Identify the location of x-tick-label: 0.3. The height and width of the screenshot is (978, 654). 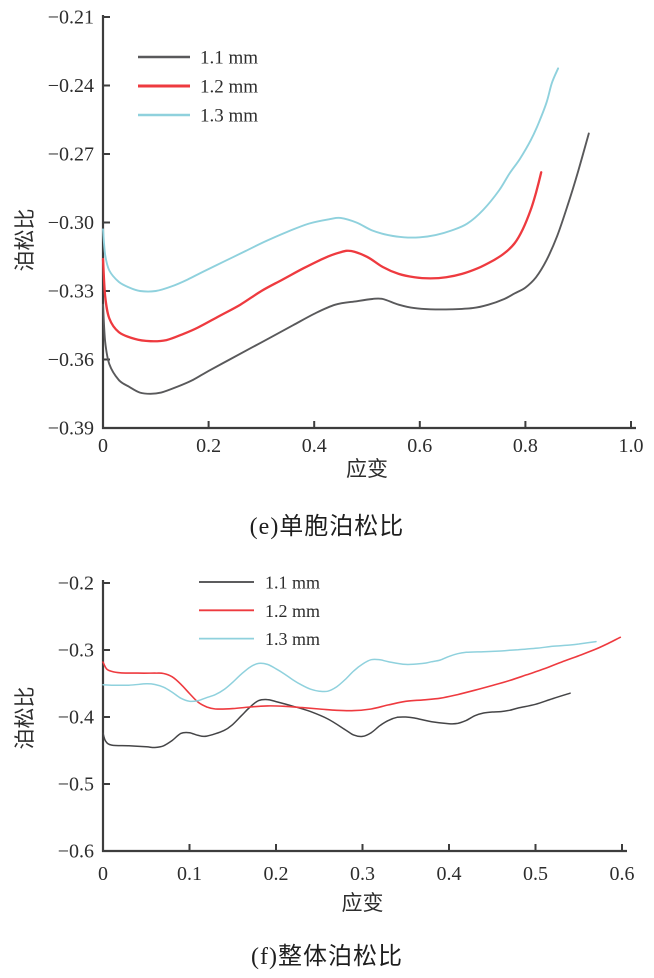
(362, 874).